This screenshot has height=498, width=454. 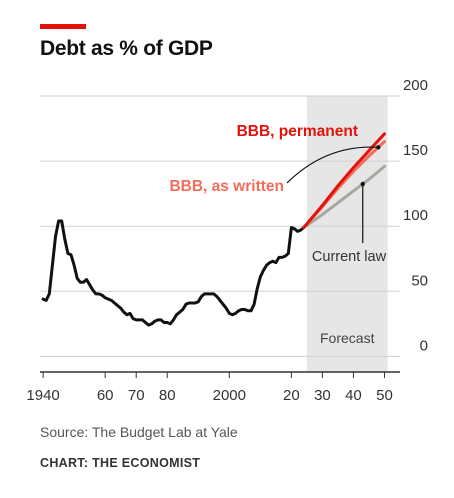 I want to click on series-line-permanent, so click(x=344, y=180).